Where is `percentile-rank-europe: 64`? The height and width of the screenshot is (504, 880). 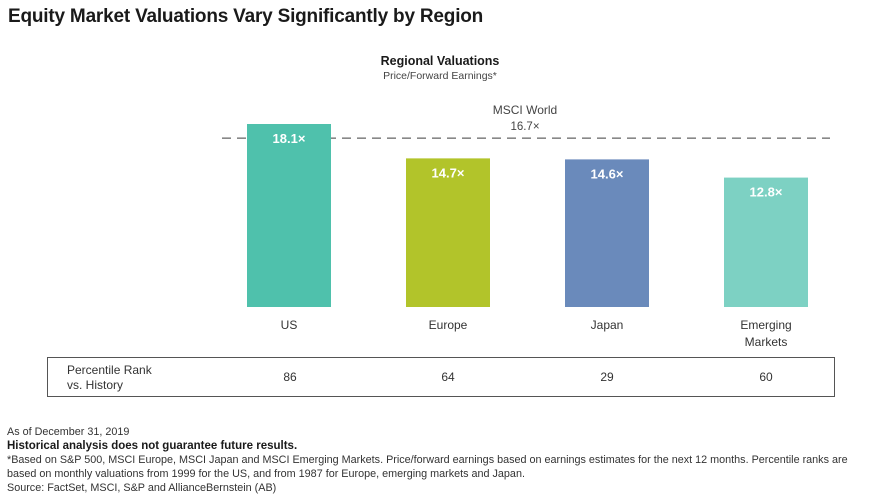
percentile-rank-europe: 64 is located at coordinates (448, 377).